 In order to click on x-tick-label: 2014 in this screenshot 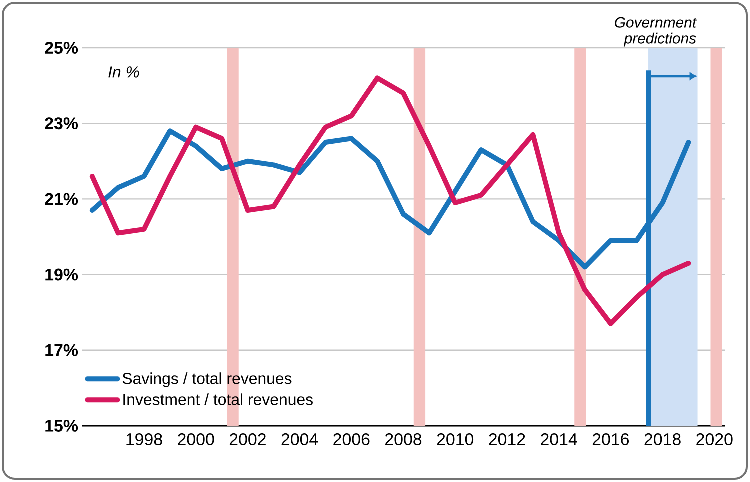, I will do `click(559, 440)`.